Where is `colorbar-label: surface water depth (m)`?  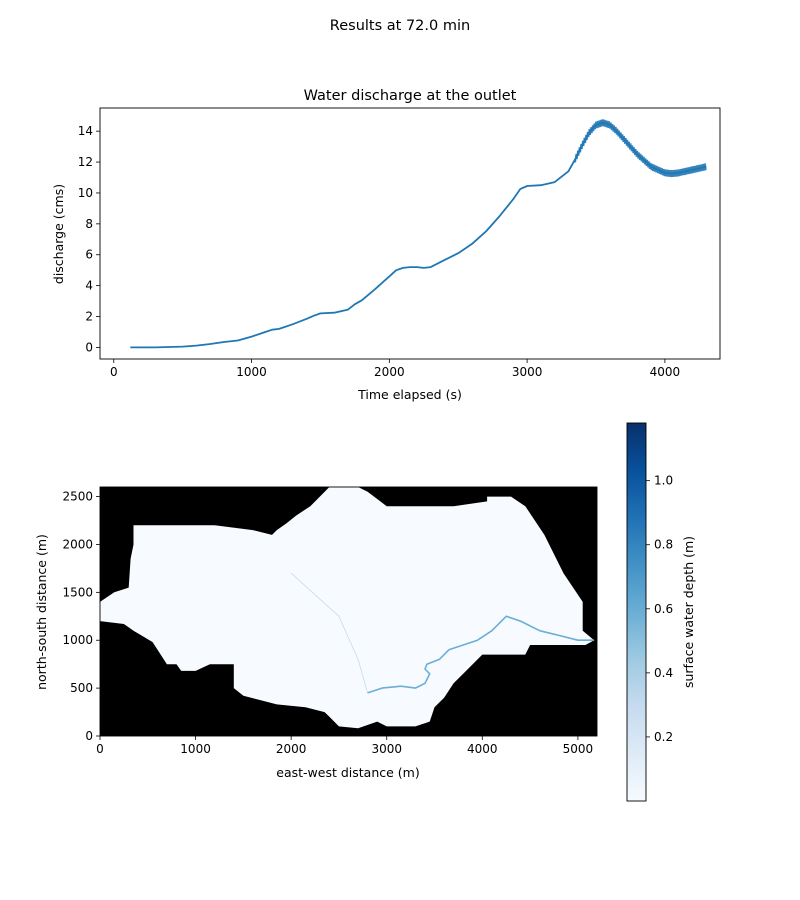
colorbar-label: surface water depth (m) is located at coordinates (688, 612).